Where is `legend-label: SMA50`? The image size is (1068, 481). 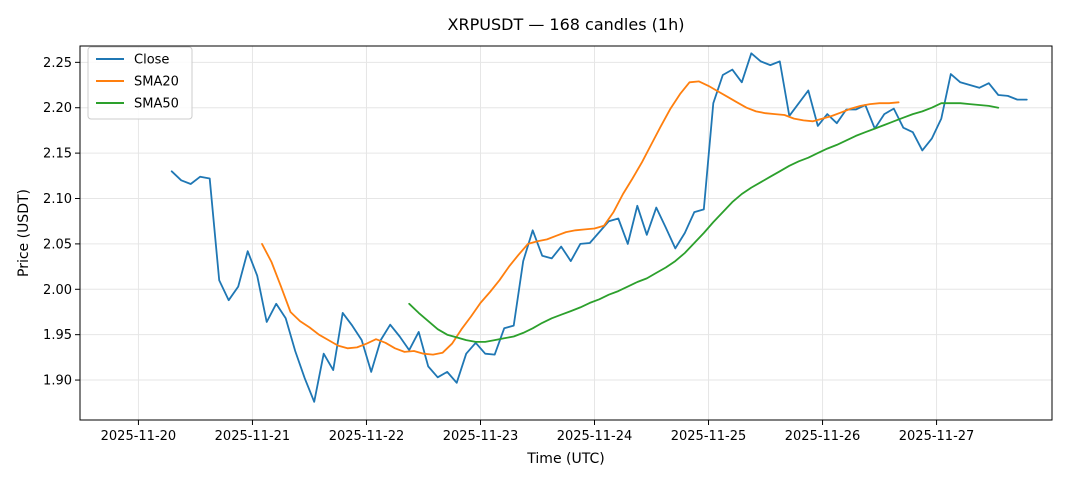
legend-label: SMA50 is located at coordinates (156, 104).